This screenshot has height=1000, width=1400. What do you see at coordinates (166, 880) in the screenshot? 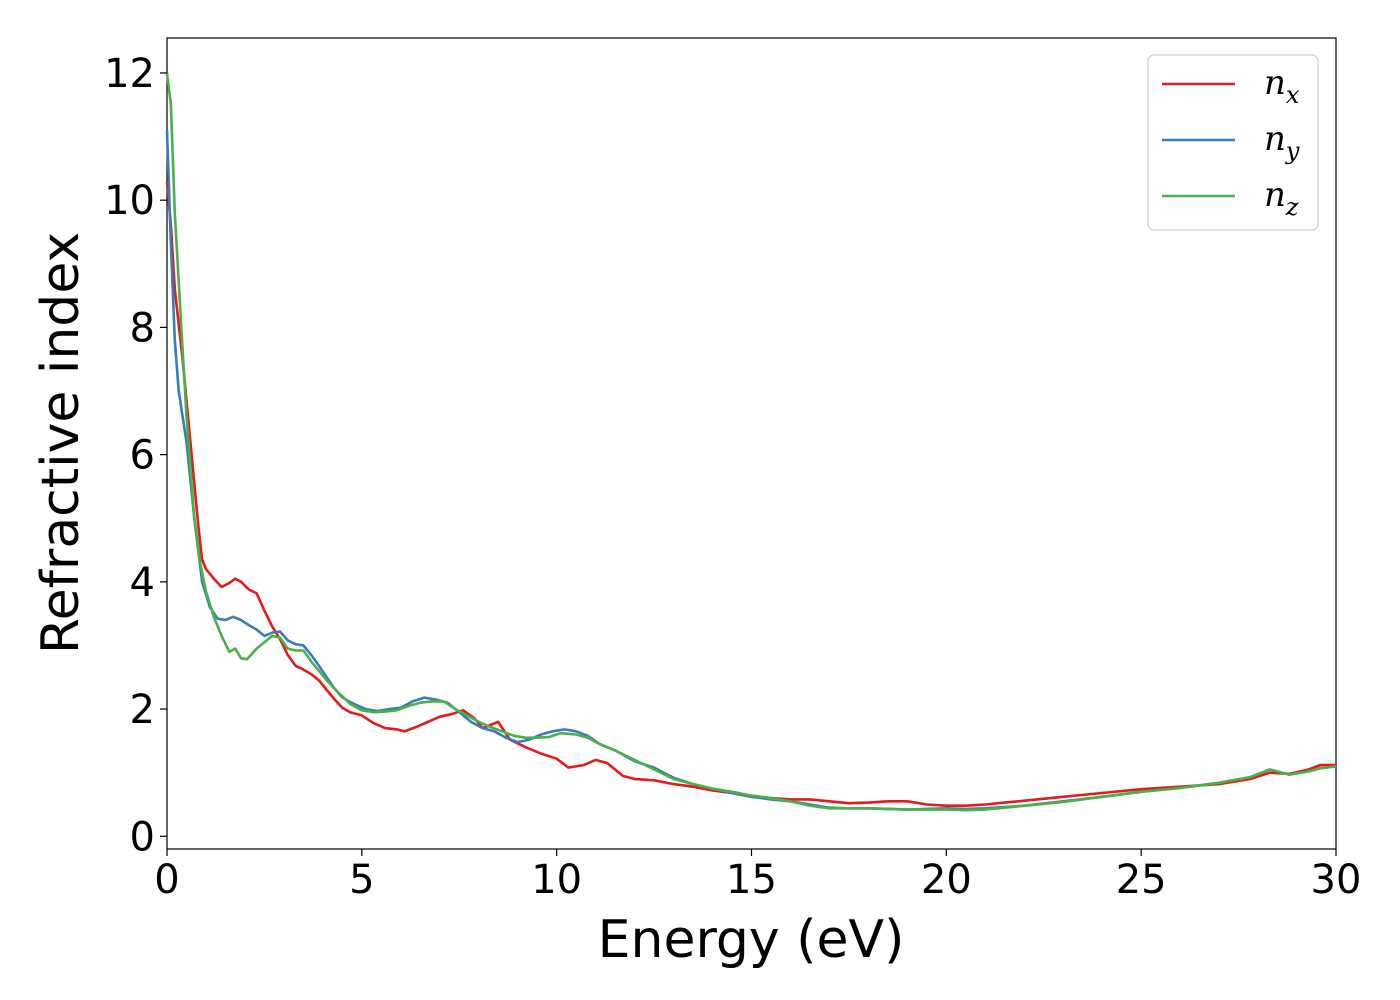
I see `x-tick-label: 0` at bounding box center [166, 880].